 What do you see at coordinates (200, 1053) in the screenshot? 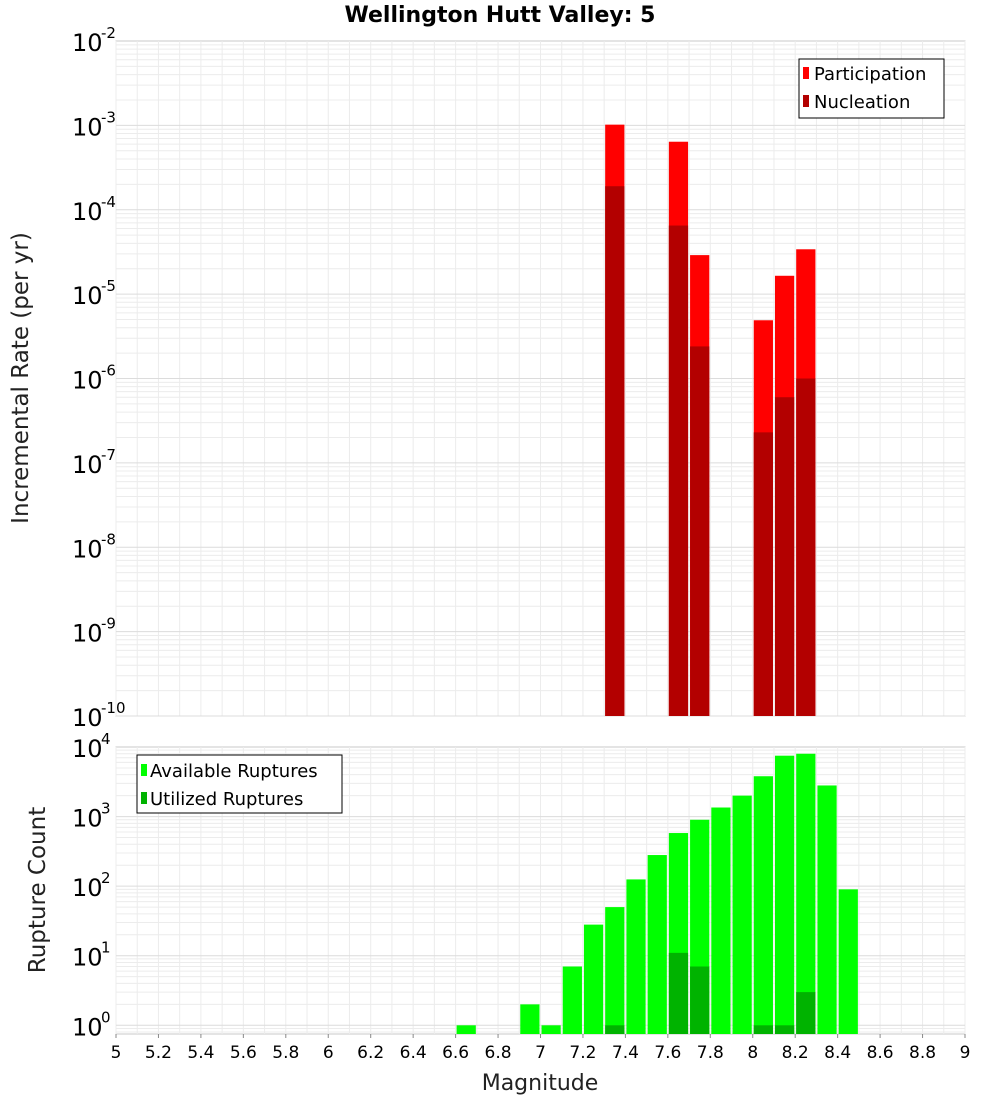
I see `x-tick-label: 5.4` at bounding box center [200, 1053].